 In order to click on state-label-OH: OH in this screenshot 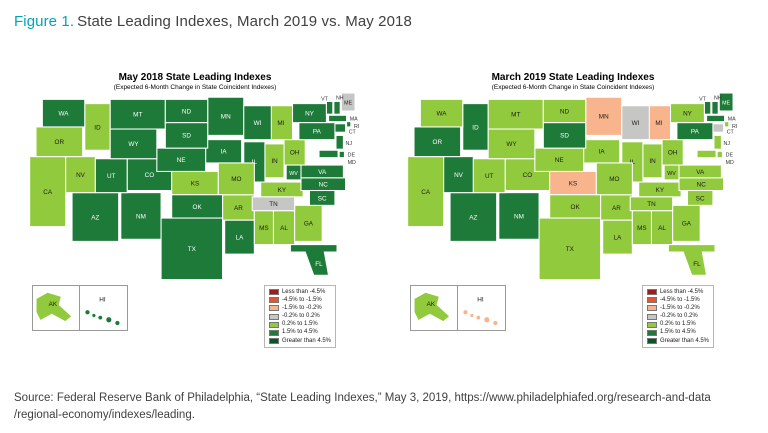, I will do `click(295, 153)`.